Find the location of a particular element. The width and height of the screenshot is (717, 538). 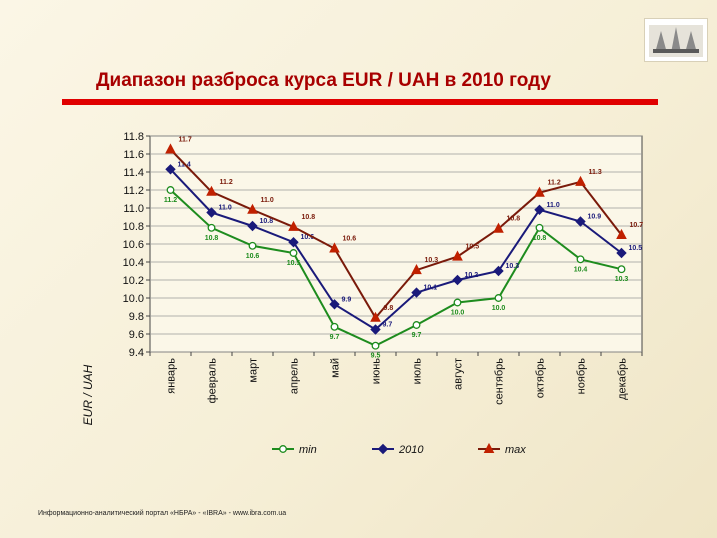

y-tick-label: 10.0 is located at coordinates (133, 299).